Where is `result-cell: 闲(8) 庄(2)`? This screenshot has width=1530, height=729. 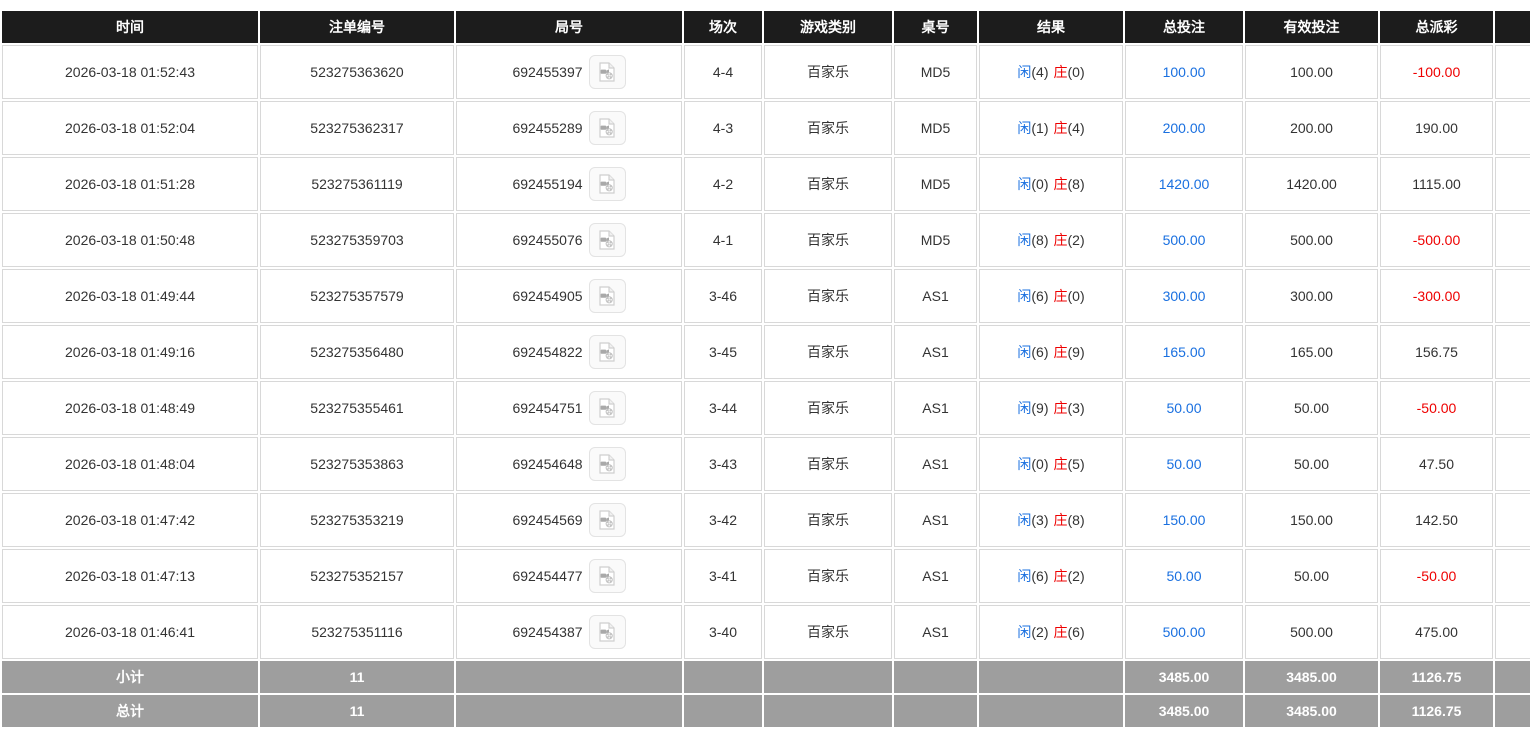
result-cell: 闲(8) 庄(2) is located at coordinates (1051, 240).